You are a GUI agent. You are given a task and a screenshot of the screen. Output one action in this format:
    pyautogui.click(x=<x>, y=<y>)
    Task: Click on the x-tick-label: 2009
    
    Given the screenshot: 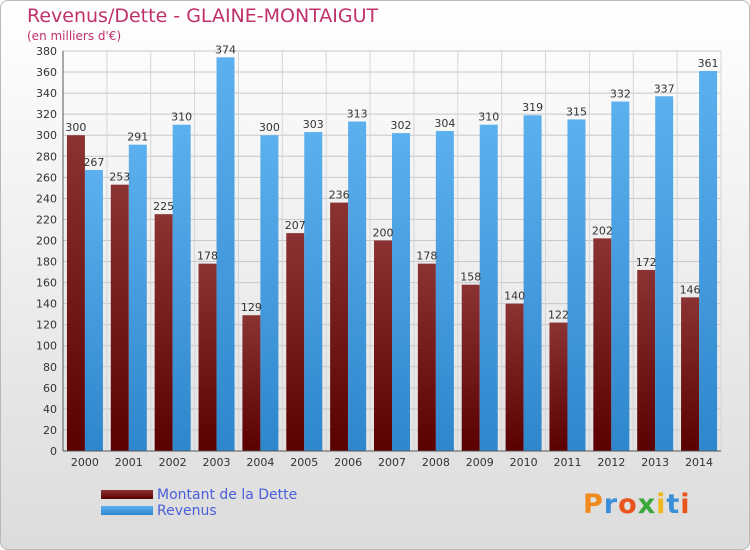 What is the action you would take?
    pyautogui.click(x=480, y=462)
    